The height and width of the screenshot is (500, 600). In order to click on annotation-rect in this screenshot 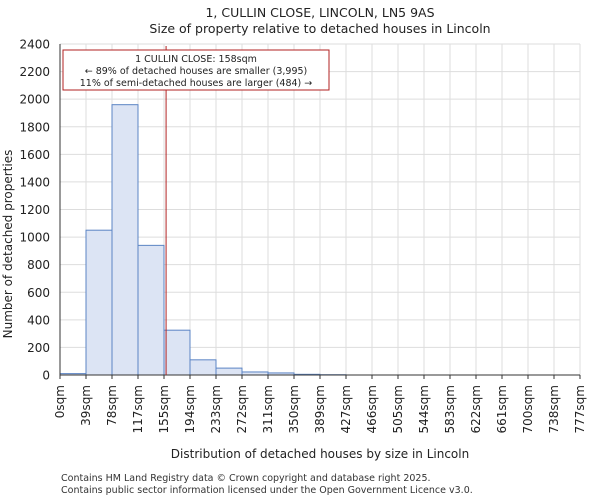, I will do `click(196, 70)`.